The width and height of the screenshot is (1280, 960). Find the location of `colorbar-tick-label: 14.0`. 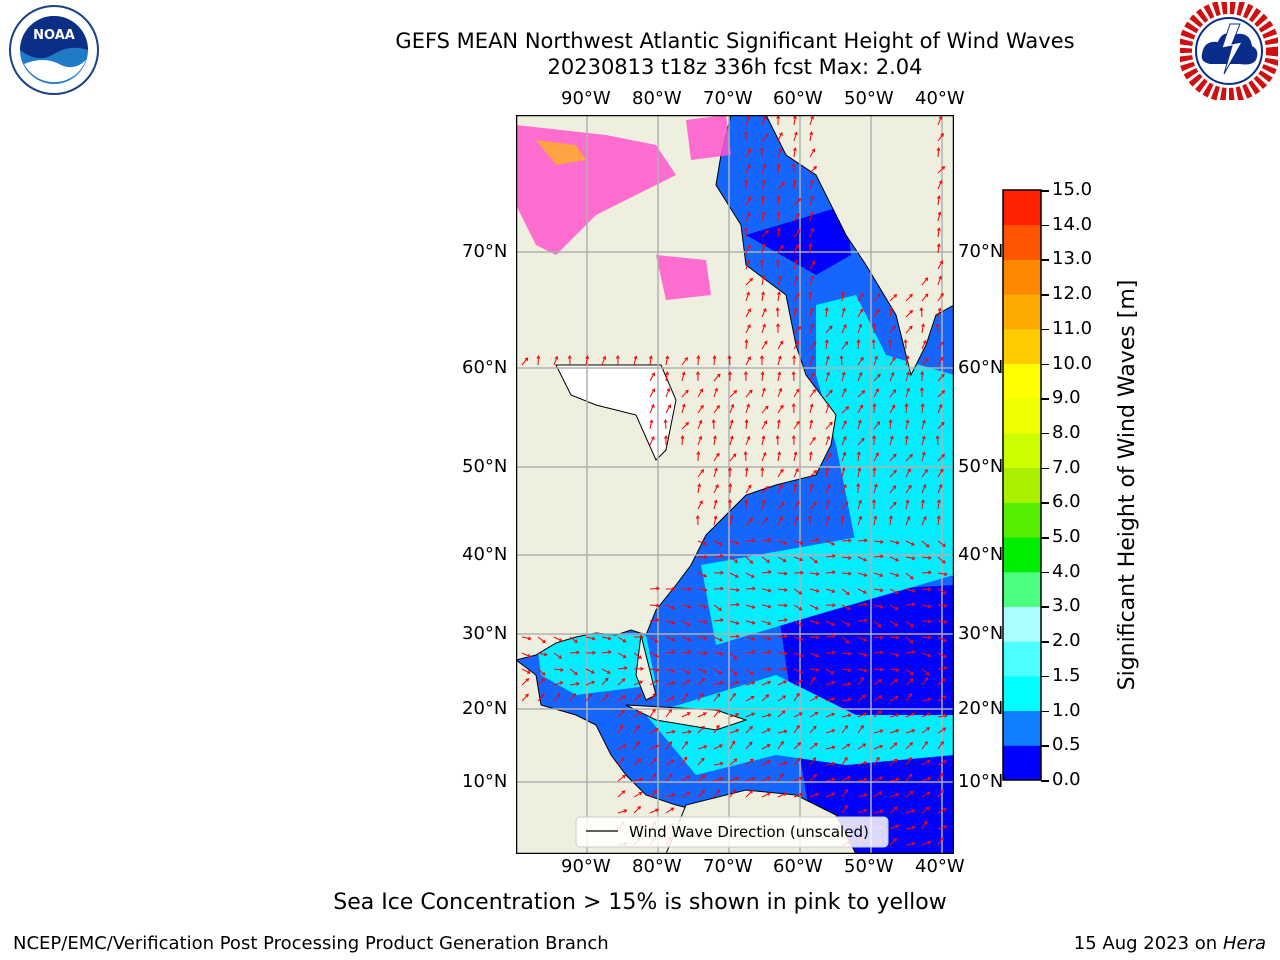

colorbar-tick-label: 14.0 is located at coordinates (1072, 224).